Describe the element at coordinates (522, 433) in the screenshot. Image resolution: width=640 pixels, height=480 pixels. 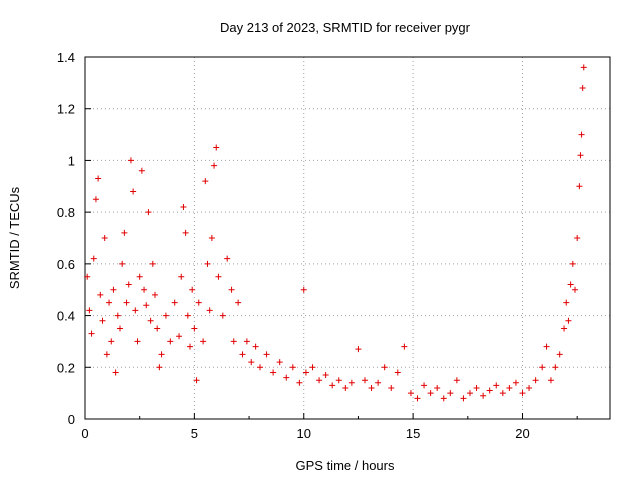
I see `x-tick-label: 20` at that location.